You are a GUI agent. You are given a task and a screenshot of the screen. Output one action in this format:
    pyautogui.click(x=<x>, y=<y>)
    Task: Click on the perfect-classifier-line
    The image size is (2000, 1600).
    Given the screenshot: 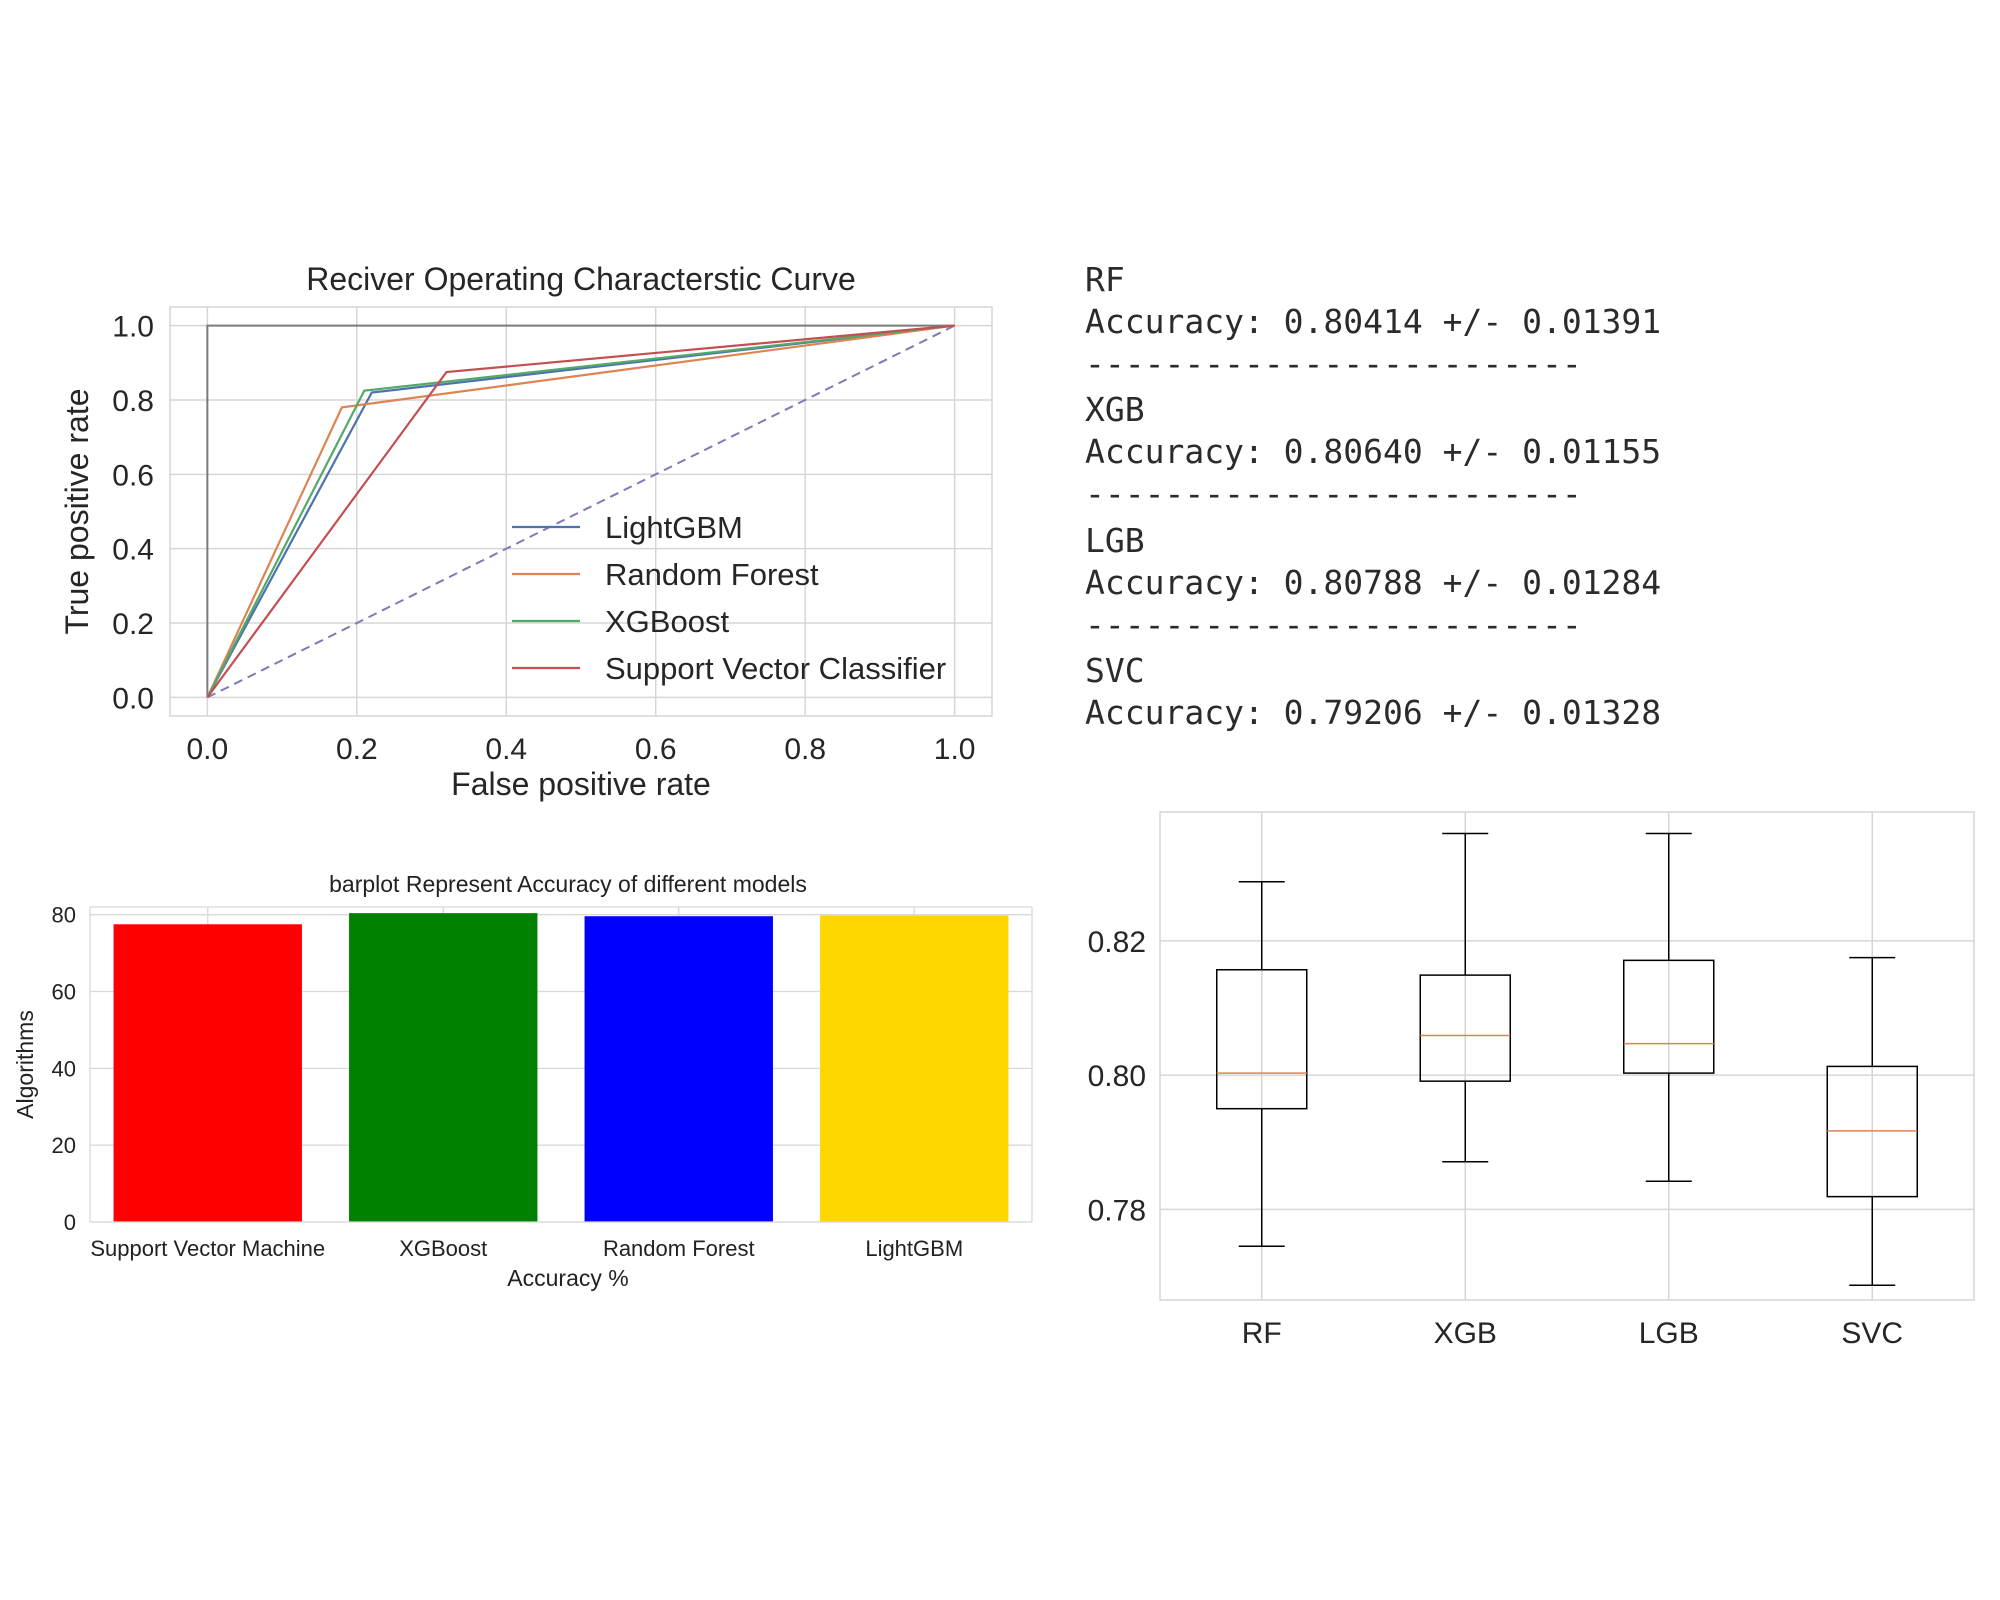 What is the action you would take?
    pyautogui.click(x=580, y=511)
    